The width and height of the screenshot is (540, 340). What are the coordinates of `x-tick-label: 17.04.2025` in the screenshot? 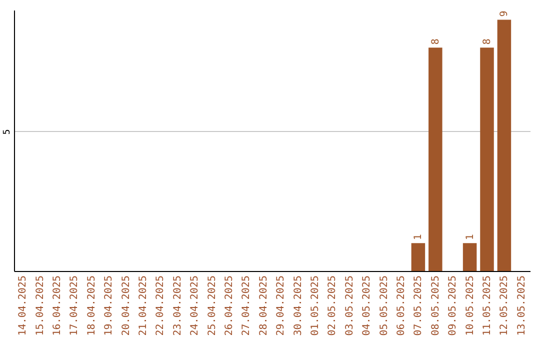 It's located at (74, 306).